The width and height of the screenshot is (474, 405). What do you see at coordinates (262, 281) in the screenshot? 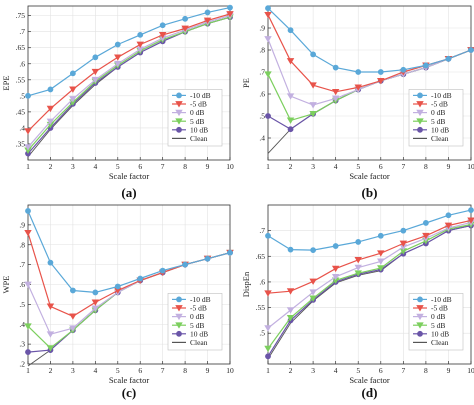
I see `y-tick-label: .6` at bounding box center [262, 281].